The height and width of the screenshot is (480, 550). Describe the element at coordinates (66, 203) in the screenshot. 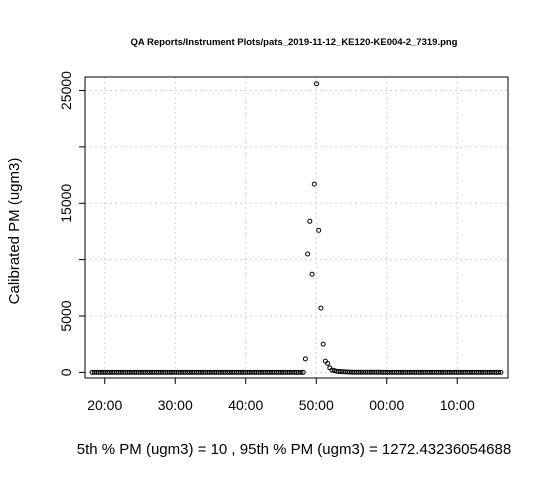

I see `y-tick-label: 15000` at that location.